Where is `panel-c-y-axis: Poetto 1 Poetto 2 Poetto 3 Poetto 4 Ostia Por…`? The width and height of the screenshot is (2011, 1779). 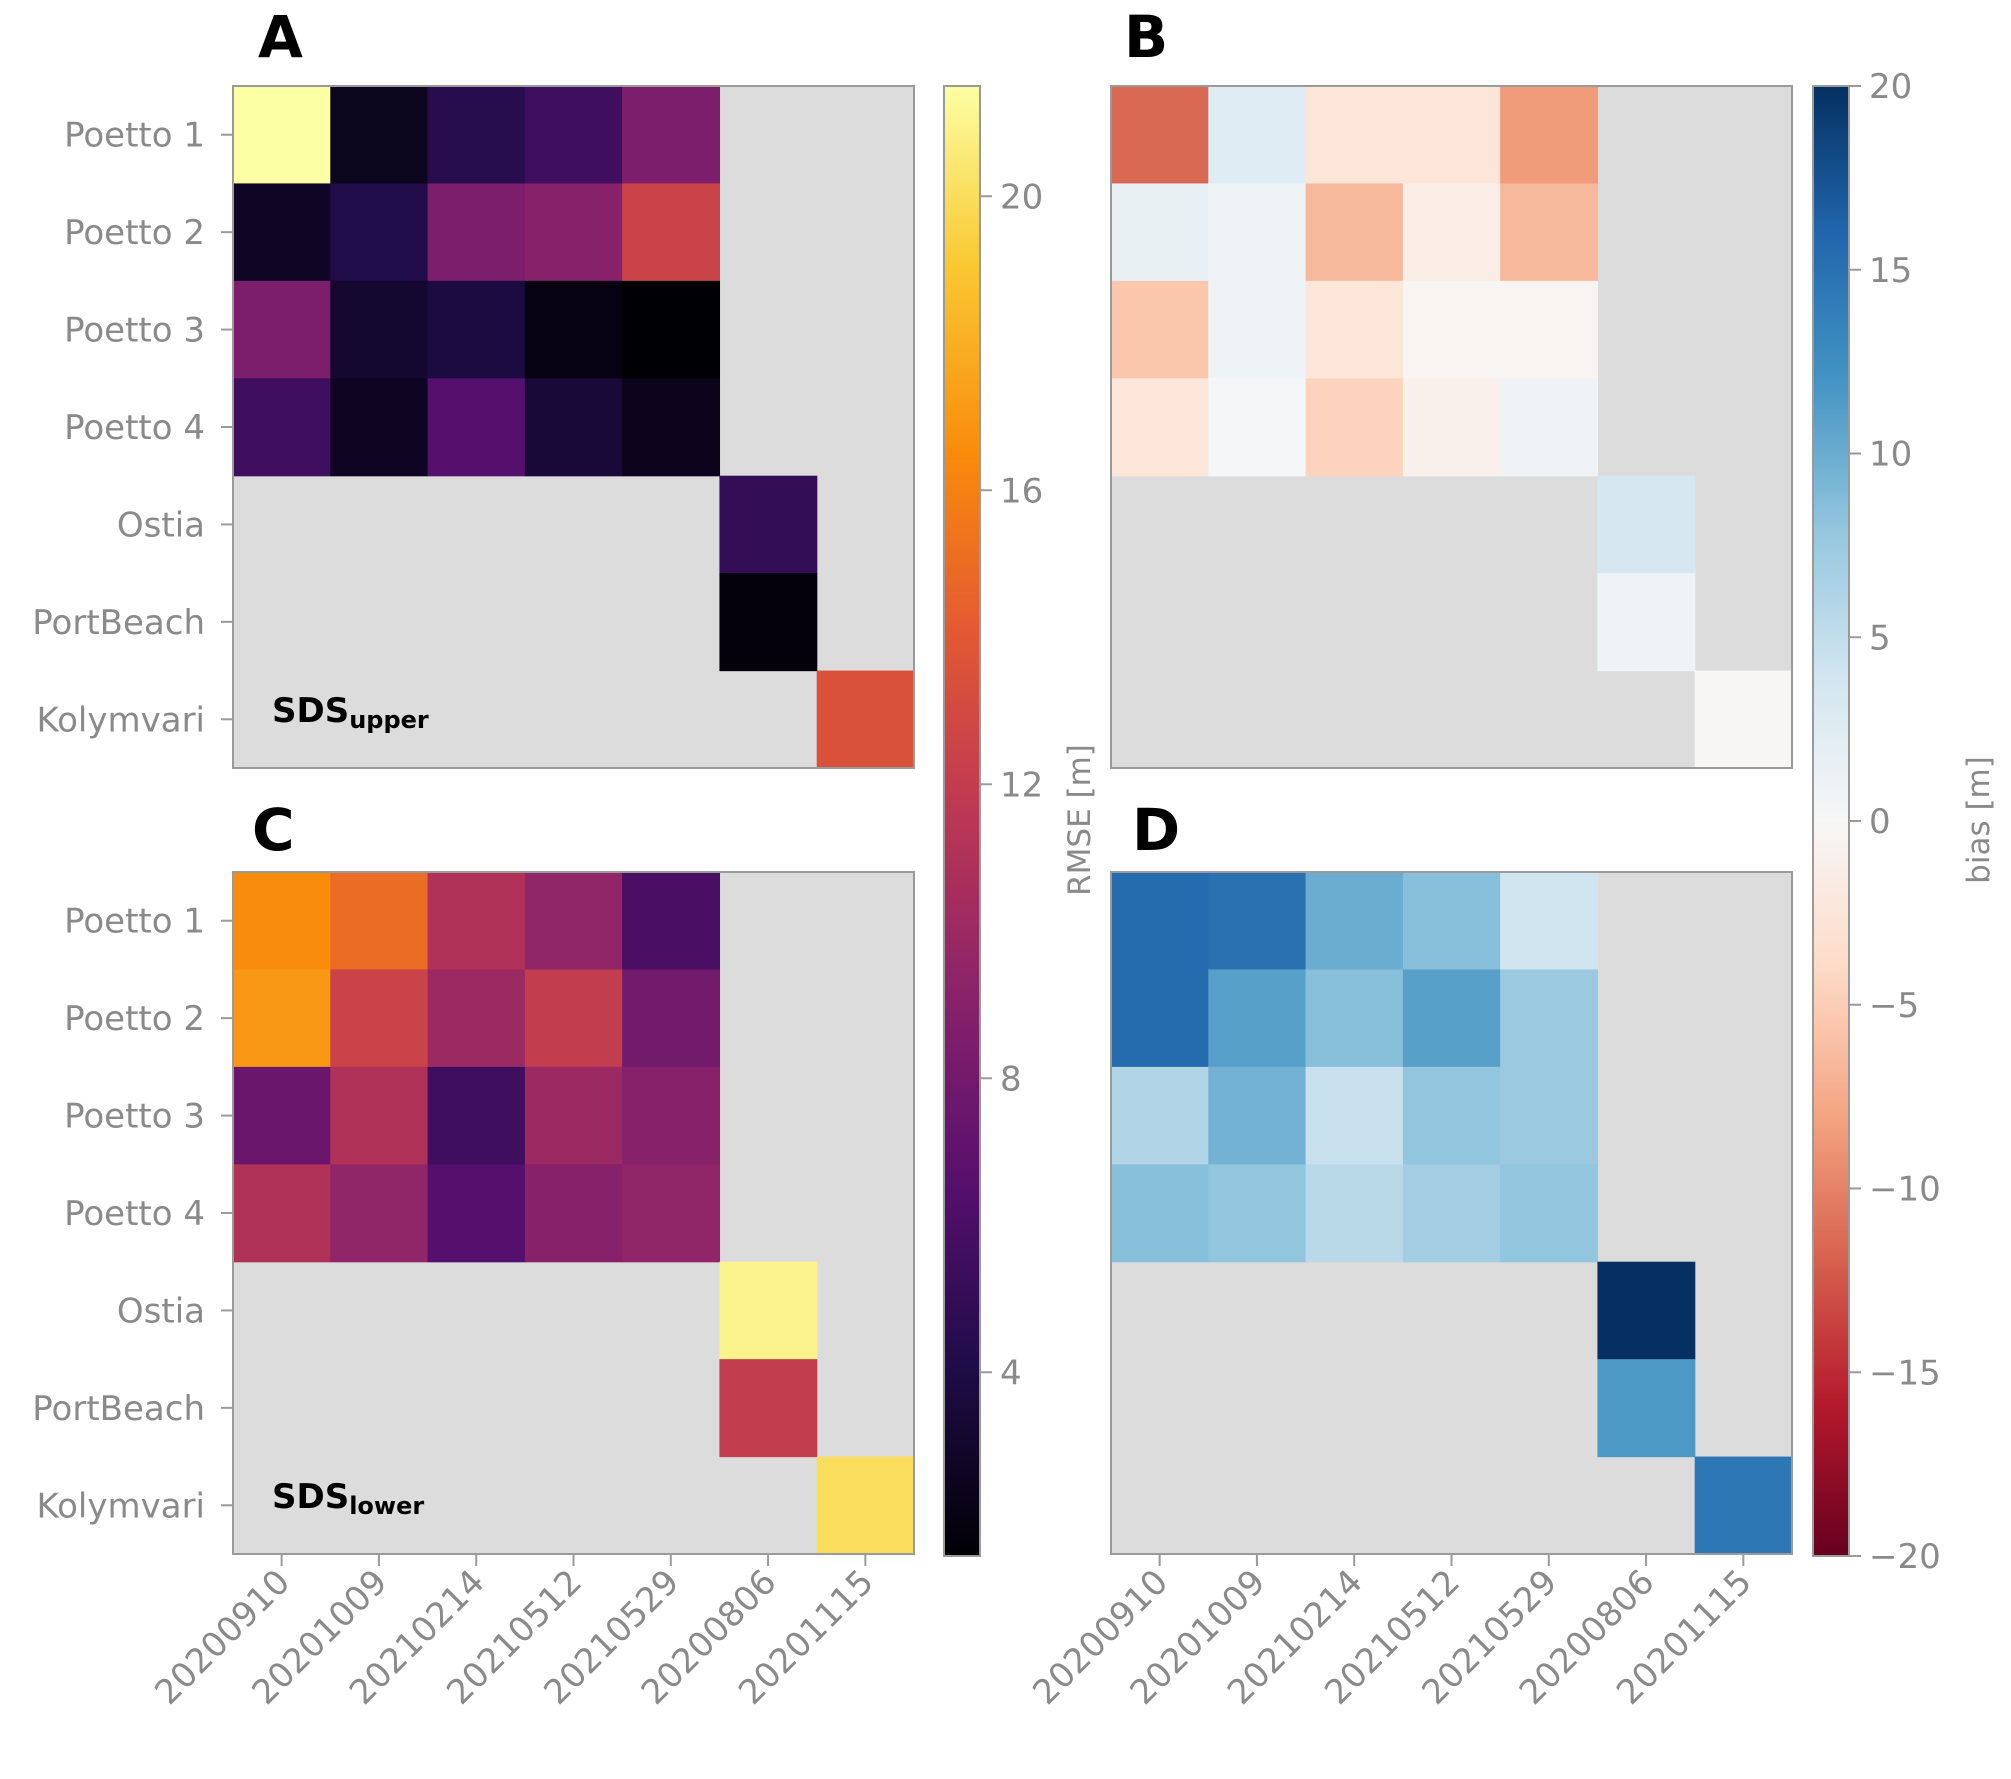
panel-c-y-axis: Poetto 1 Poetto 2 Poetto 3 Poetto 4 Ostia Por… is located at coordinates (132, 1214).